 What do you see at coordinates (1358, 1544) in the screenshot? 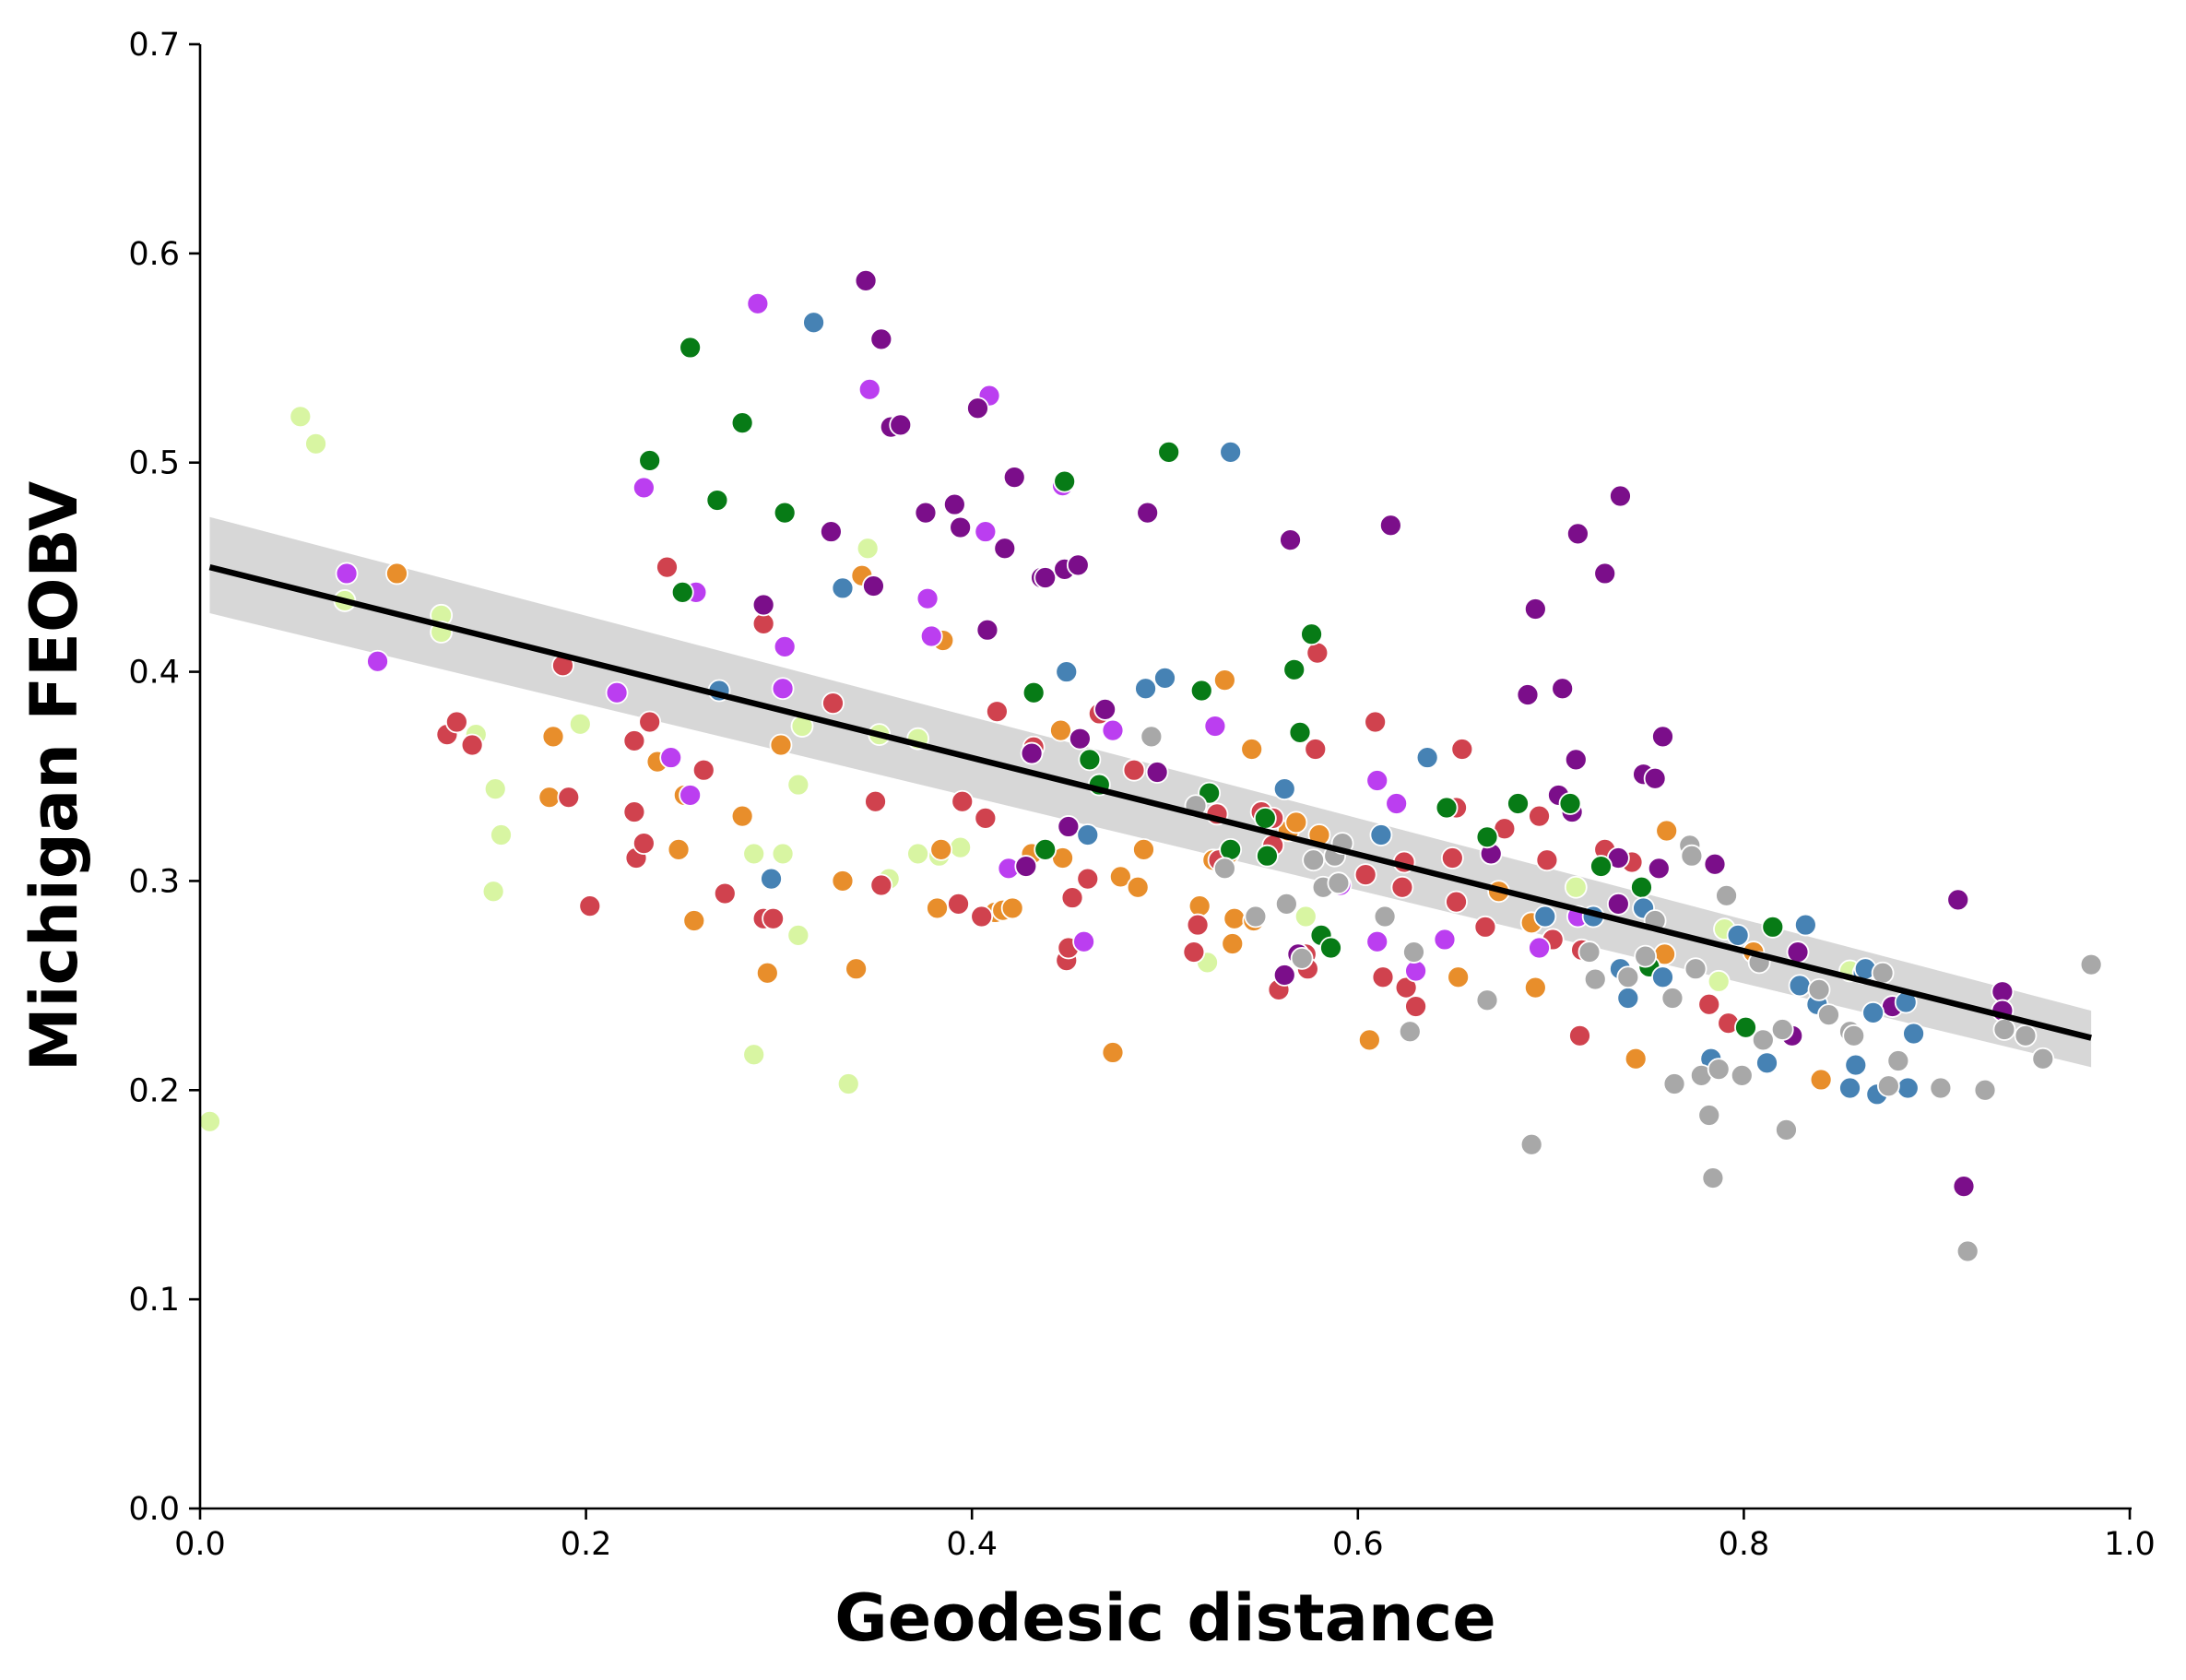
I see `x-tick-label: 0.6` at bounding box center [1358, 1544].